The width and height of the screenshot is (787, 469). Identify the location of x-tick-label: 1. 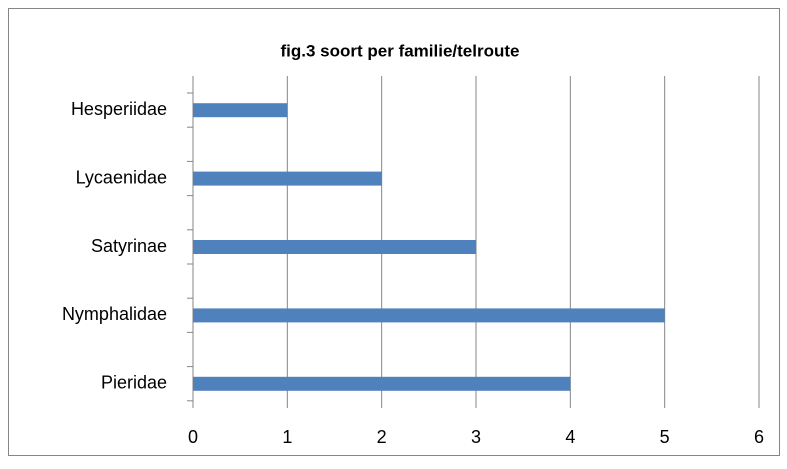
(287, 437).